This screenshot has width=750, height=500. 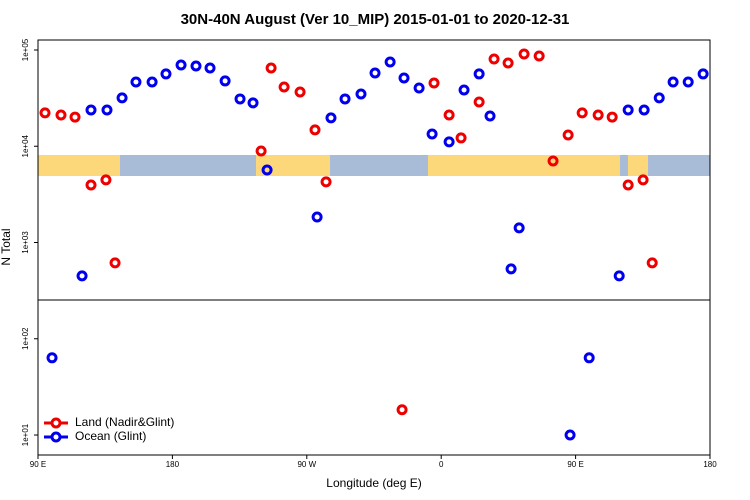 I want to click on x-tick-label: 0, so click(x=441, y=464).